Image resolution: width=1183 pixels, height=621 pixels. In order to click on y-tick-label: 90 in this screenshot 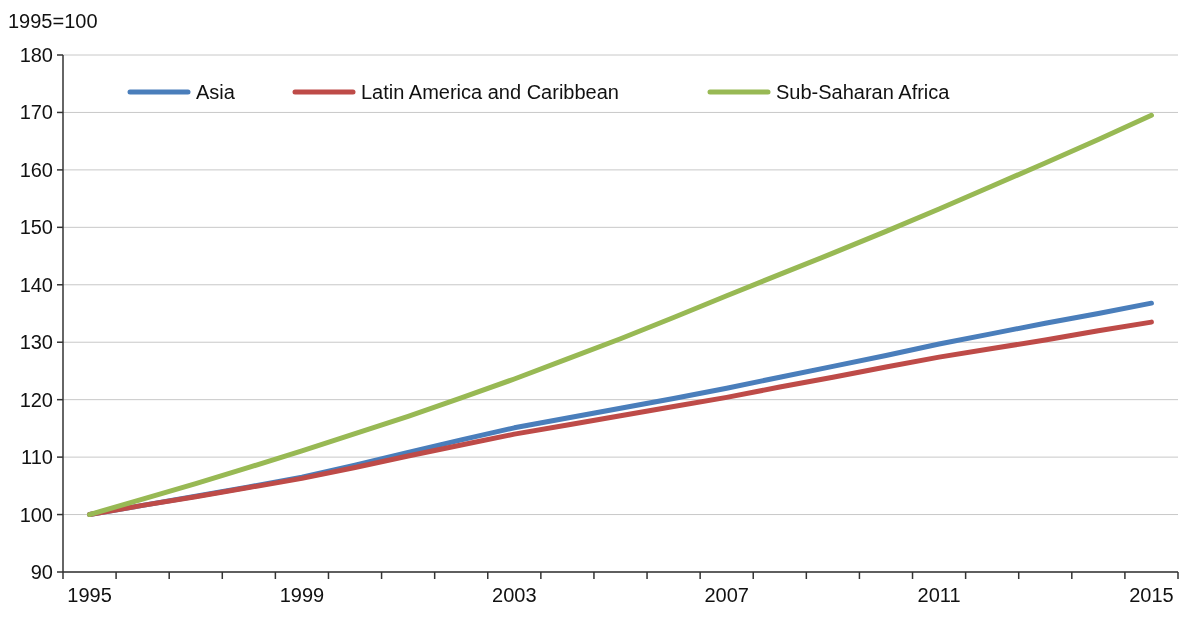, I will do `click(41, 572)`.